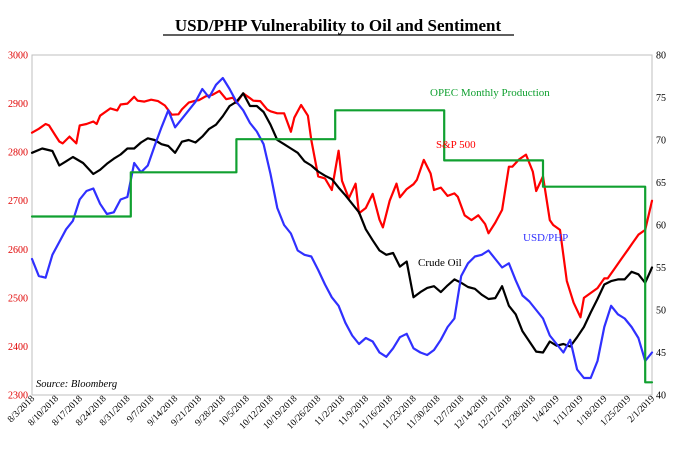  What do you see at coordinates (18, 347) in the screenshot?
I see `left-axis-tick-2400: 2400` at bounding box center [18, 347].